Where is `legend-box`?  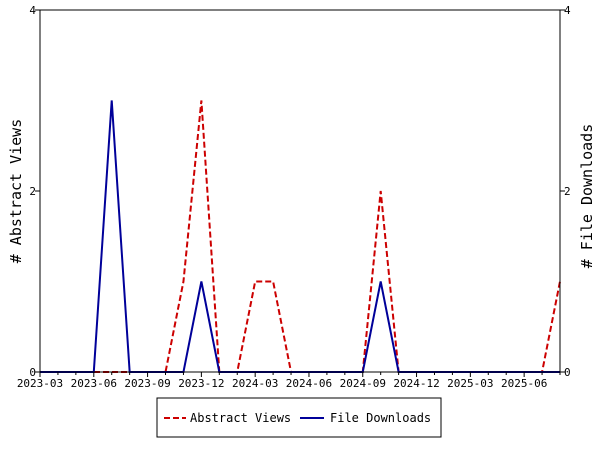 legend-box is located at coordinates (299, 417).